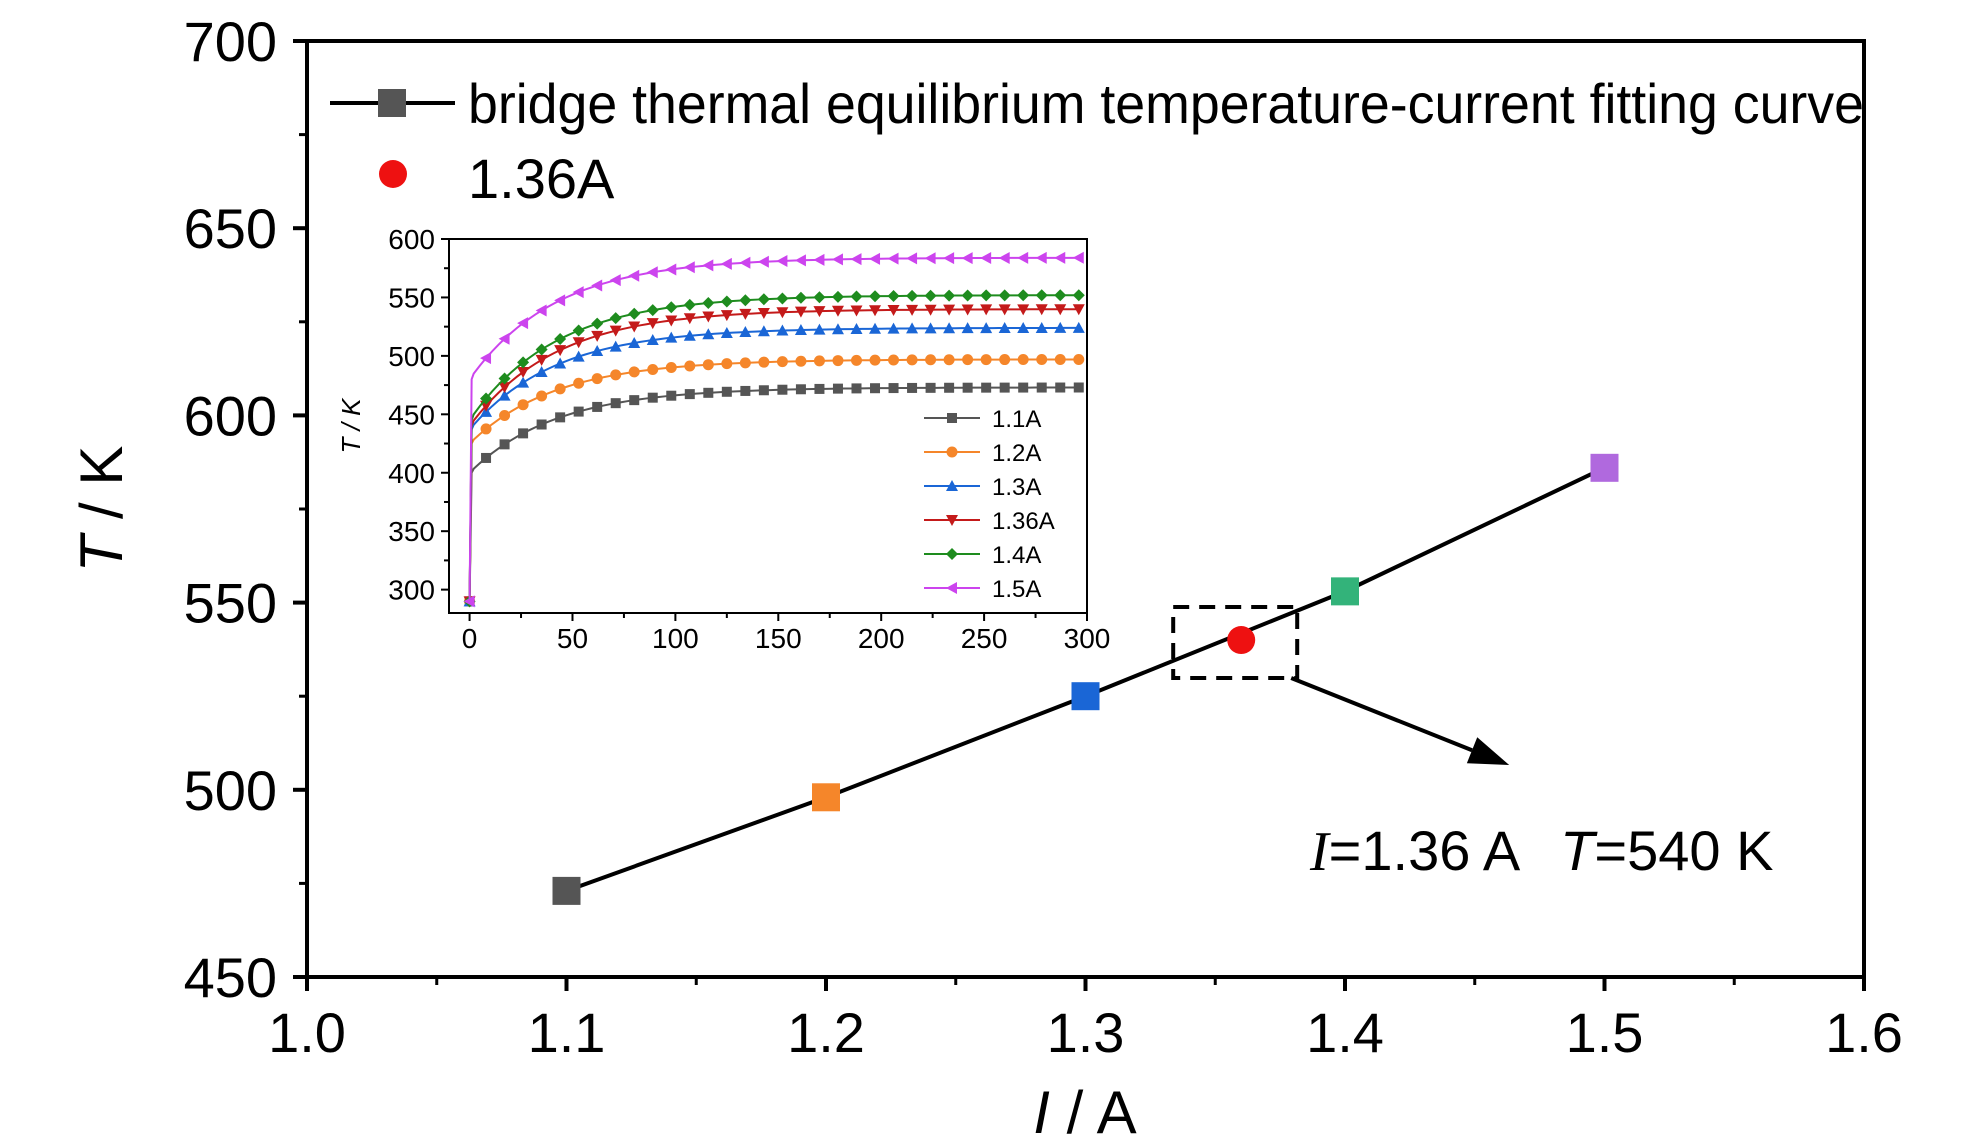  I want to click on y-tick-label: 500, so click(230, 790).